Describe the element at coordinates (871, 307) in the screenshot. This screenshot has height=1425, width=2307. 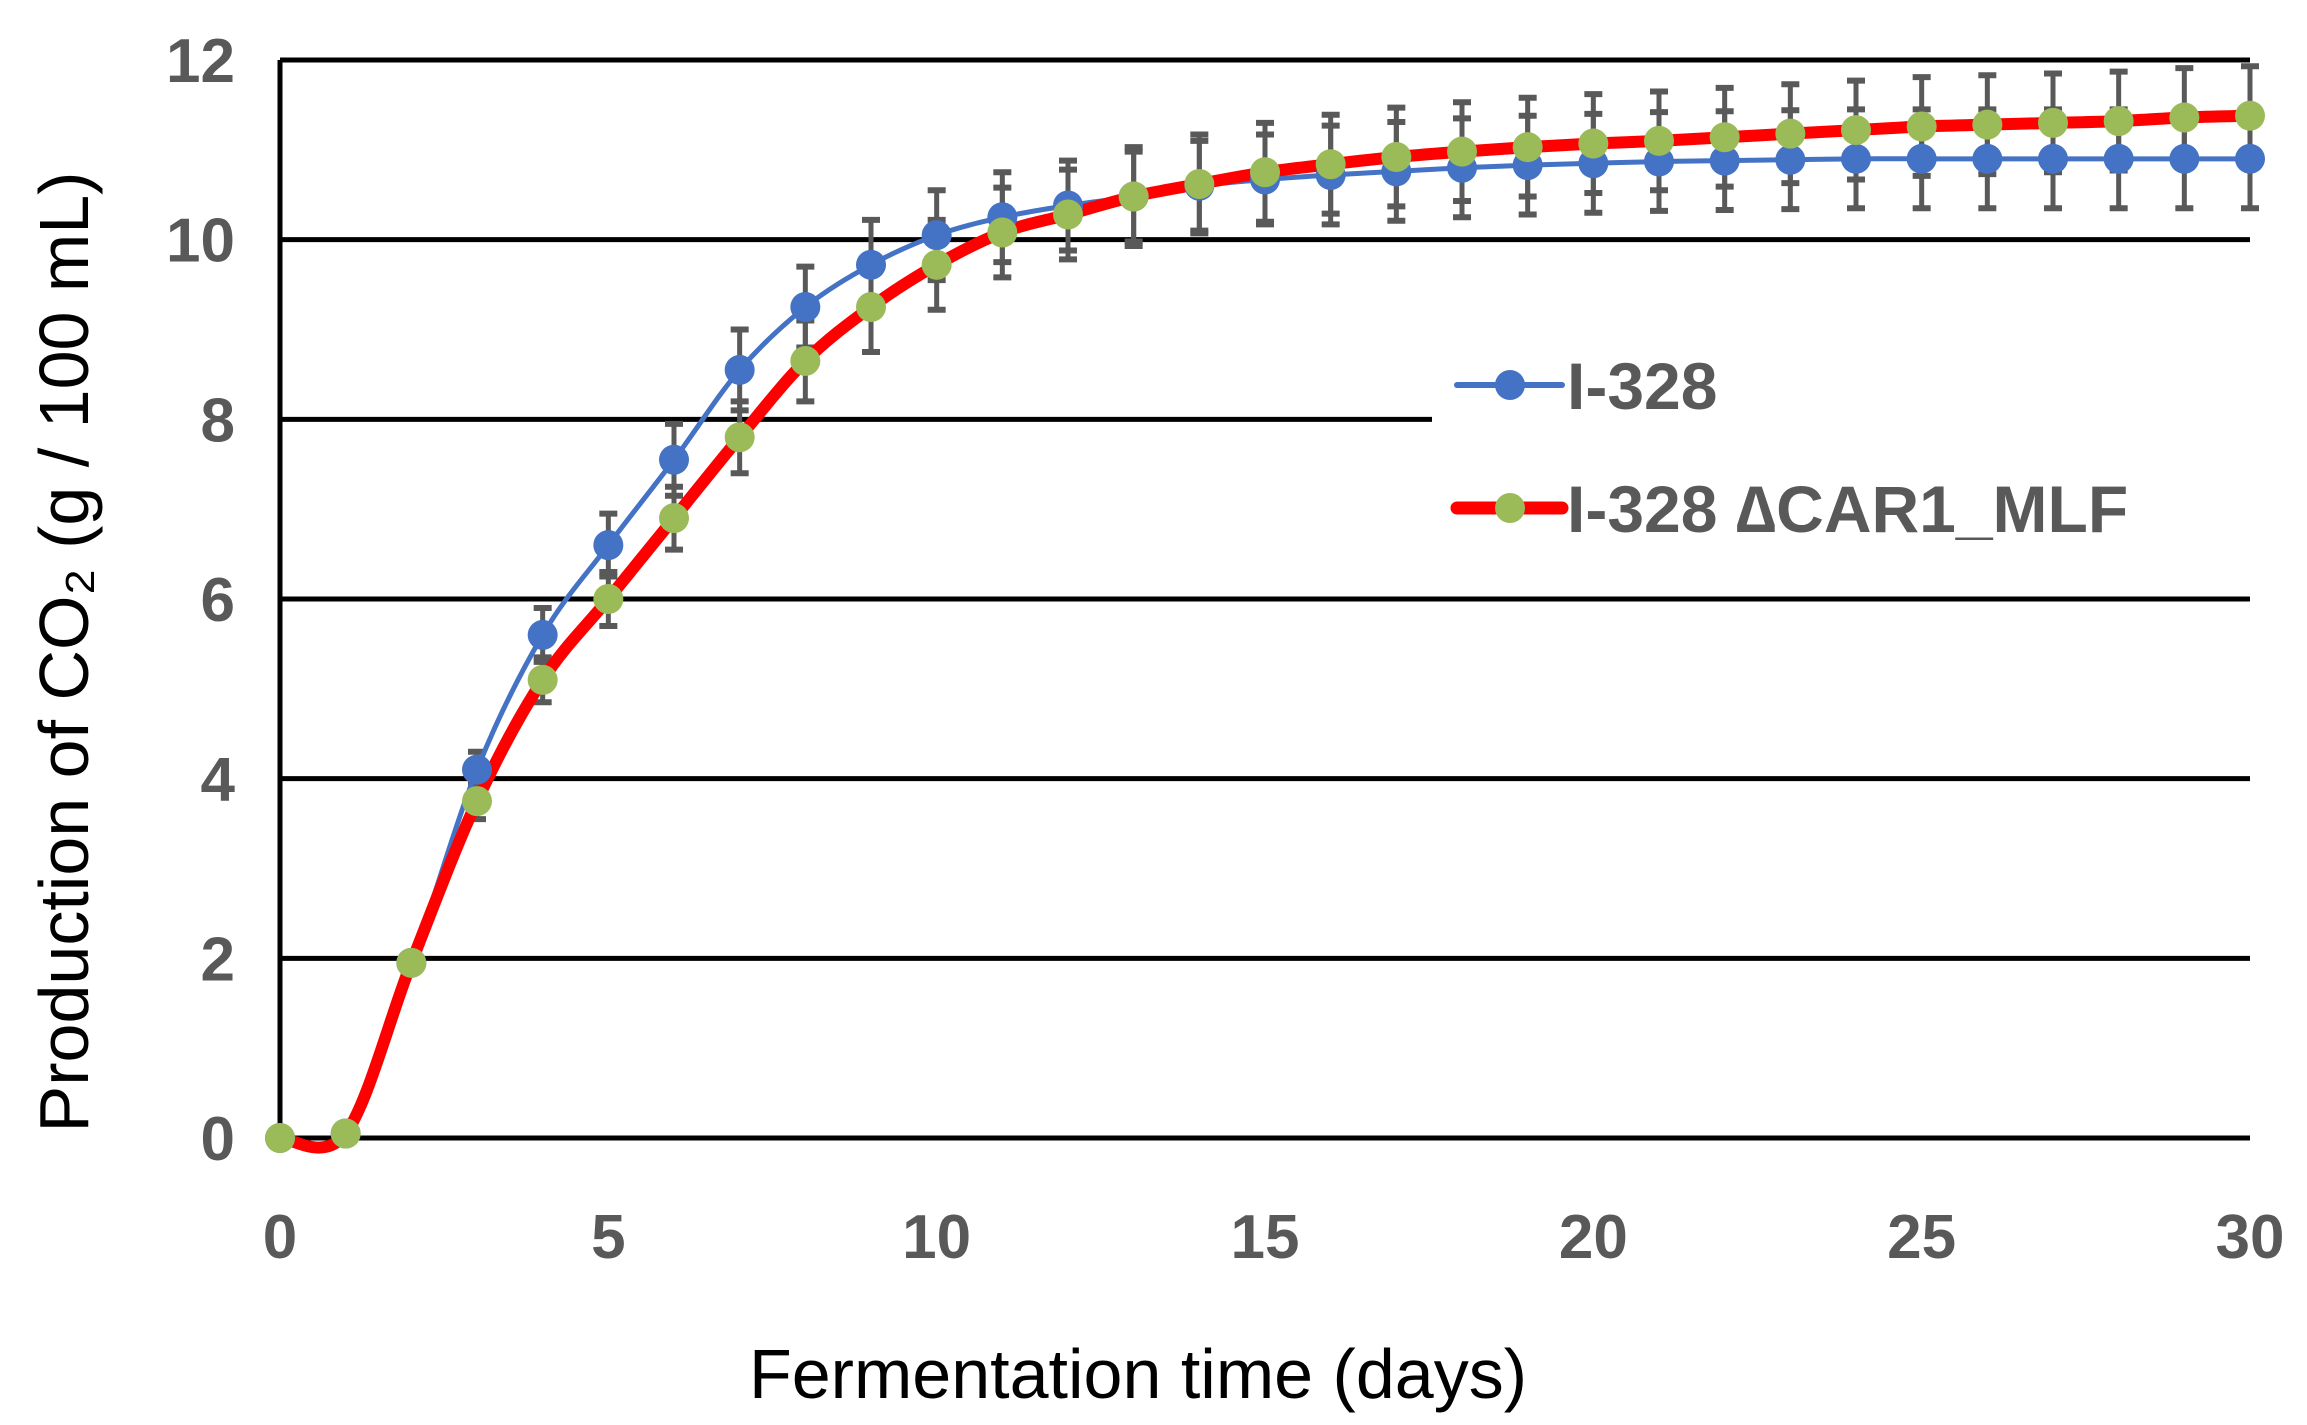
I see `data-point-s1-x9` at that location.